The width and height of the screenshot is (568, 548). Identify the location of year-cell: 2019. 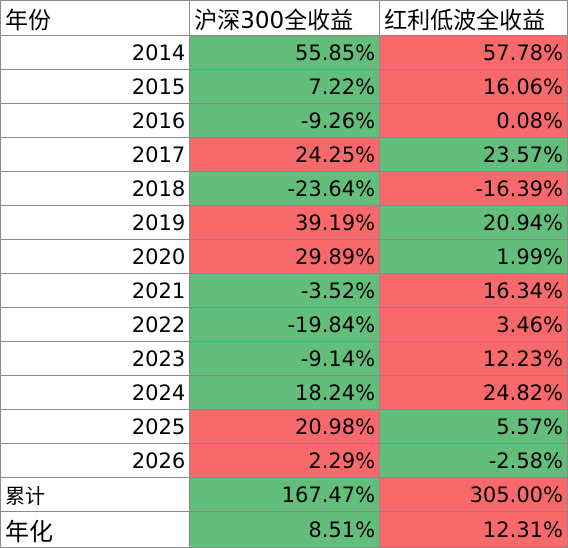
(95, 222).